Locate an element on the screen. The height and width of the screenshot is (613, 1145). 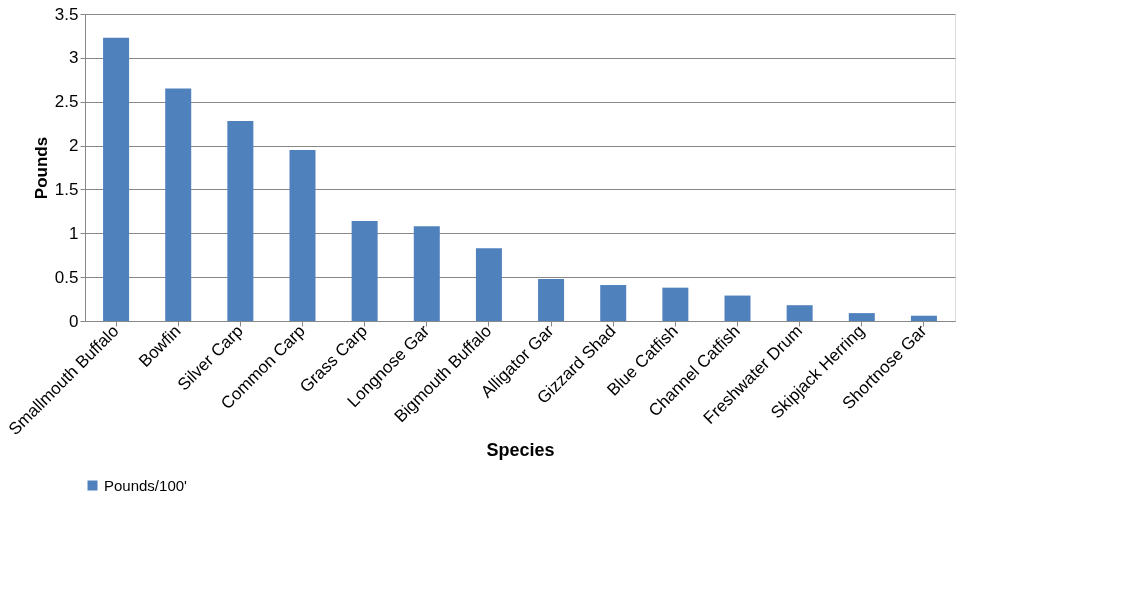
y-tick-label: 3 is located at coordinates (74, 58).